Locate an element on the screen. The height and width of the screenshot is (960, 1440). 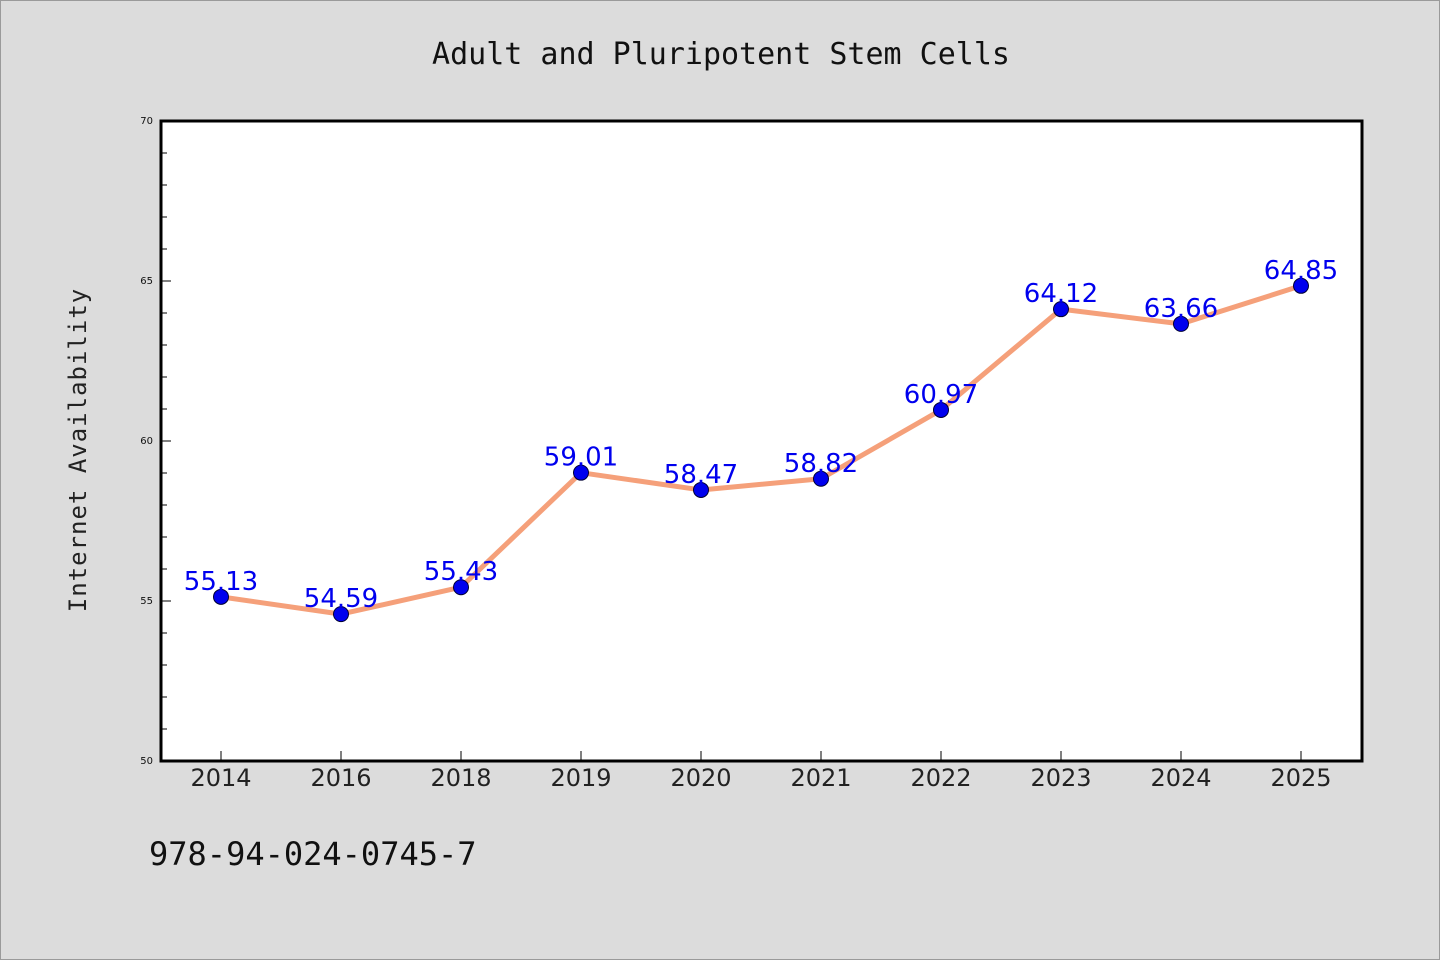
x-axis: 2014 2016 2018 2019 2020 2021 2022 2023 2024 2025 is located at coordinates (761, 771).